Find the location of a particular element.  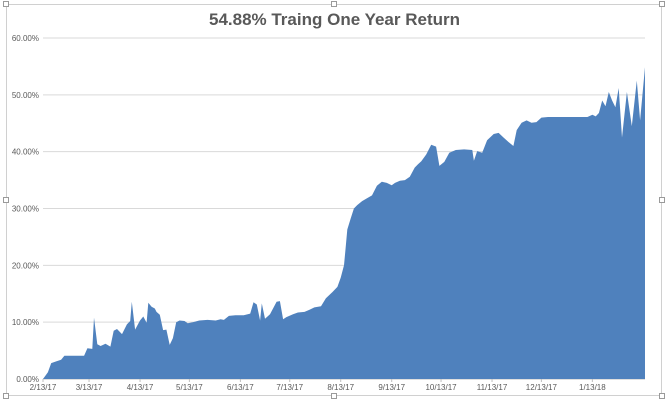

x-tick-label: 11/13/17 is located at coordinates (492, 387).